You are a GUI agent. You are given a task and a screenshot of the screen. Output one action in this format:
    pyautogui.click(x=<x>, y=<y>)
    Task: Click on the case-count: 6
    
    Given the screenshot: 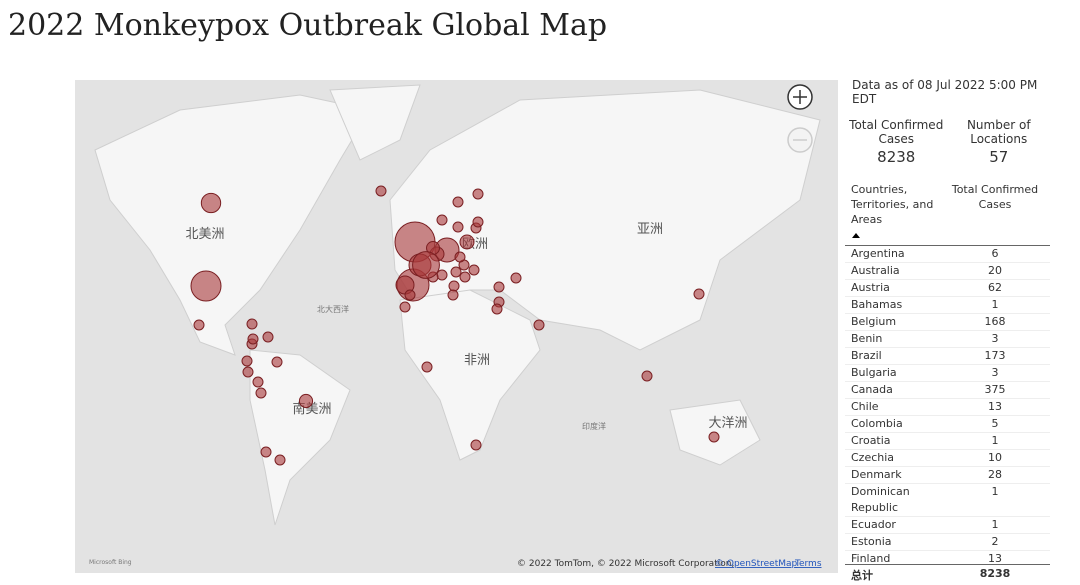 What is the action you would take?
    pyautogui.click(x=995, y=253)
    